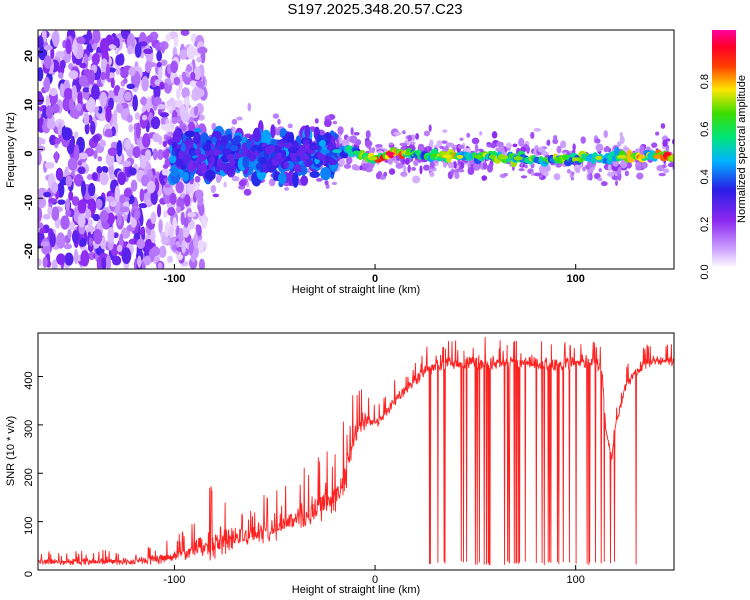 The width and height of the screenshot is (750, 600). Describe the element at coordinates (742, 149) in the screenshot. I see `colorbar-label: Normalized spectral amplitude` at that location.